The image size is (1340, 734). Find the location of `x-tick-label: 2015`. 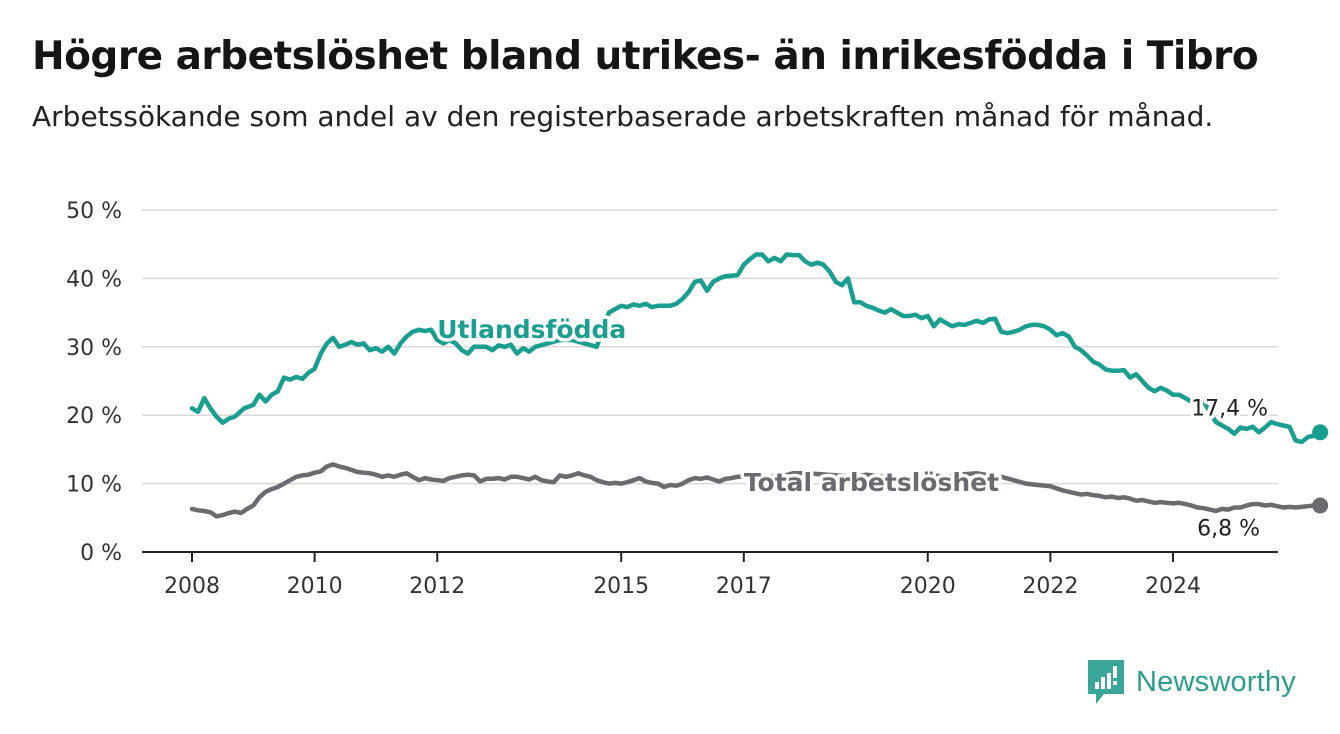

x-tick-label: 2015 is located at coordinates (621, 586).